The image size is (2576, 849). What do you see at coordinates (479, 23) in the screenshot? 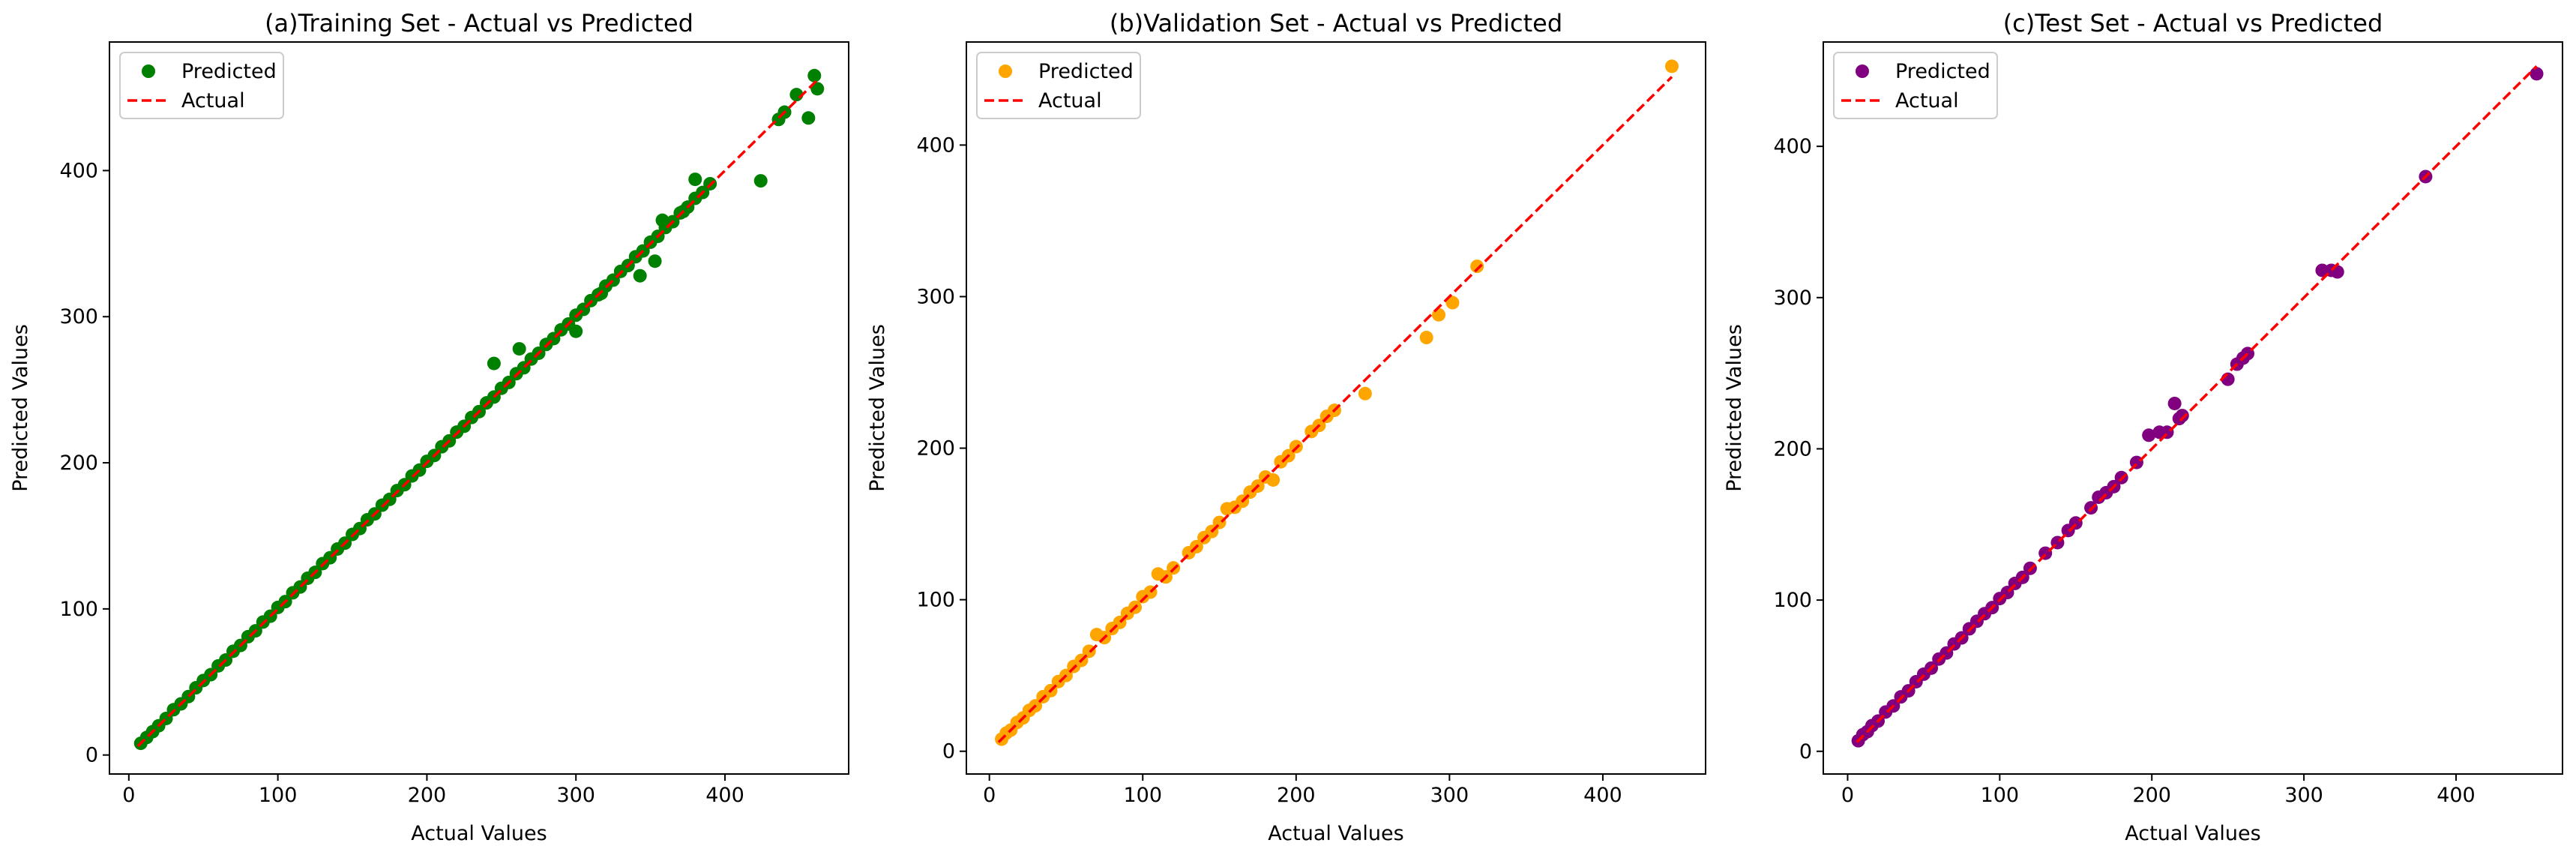
I see `chart-title: (a)Training Set - Actual vs Predicted` at bounding box center [479, 23].